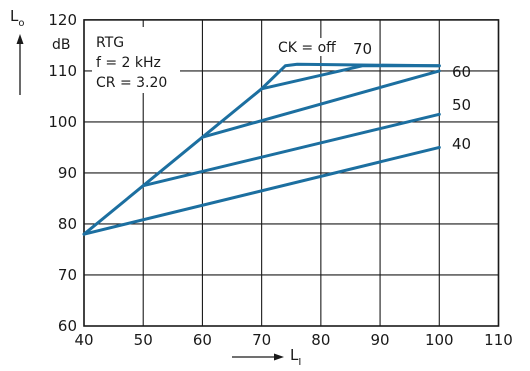 The width and height of the screenshot is (530, 371). Describe the element at coordinates (320, 340) in the screenshot. I see `x-tick-label-80: 80` at that location.